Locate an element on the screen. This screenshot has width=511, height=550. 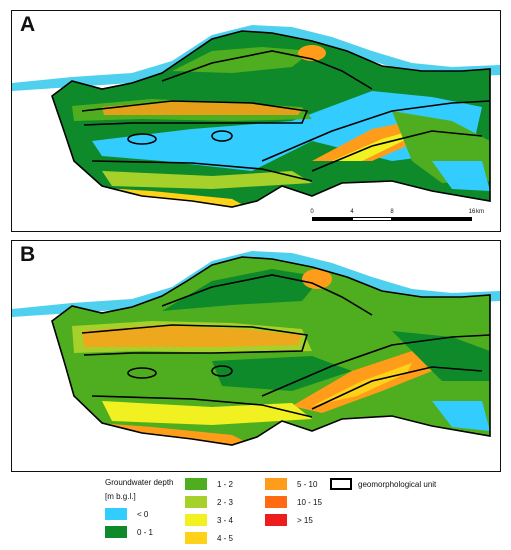
legend-item: 5 - 10 is located at coordinates (291, 484).